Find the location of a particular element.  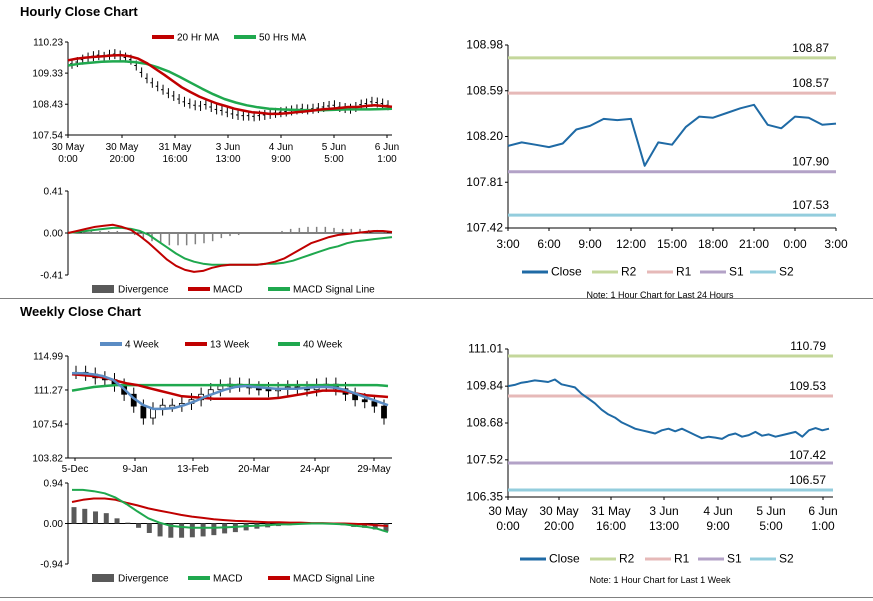

hourly-legend-divergence-swatch is located at coordinates (103, 289).